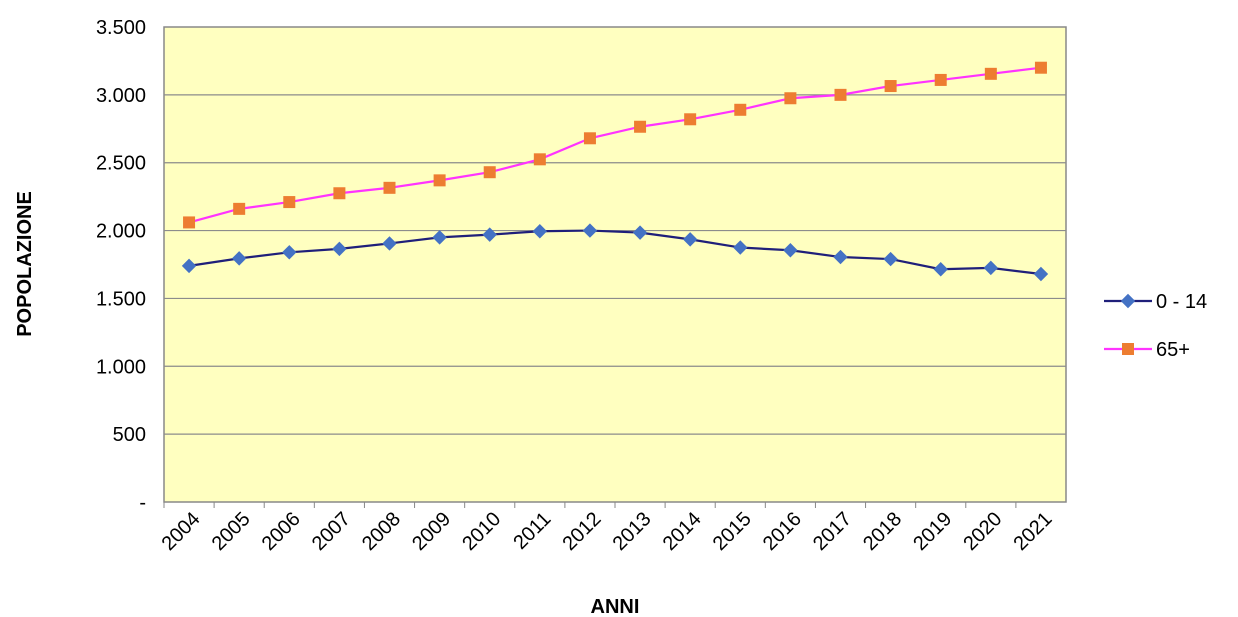  Describe the element at coordinates (832, 531) in the screenshot. I see `x-tick-label: 2017` at that location.